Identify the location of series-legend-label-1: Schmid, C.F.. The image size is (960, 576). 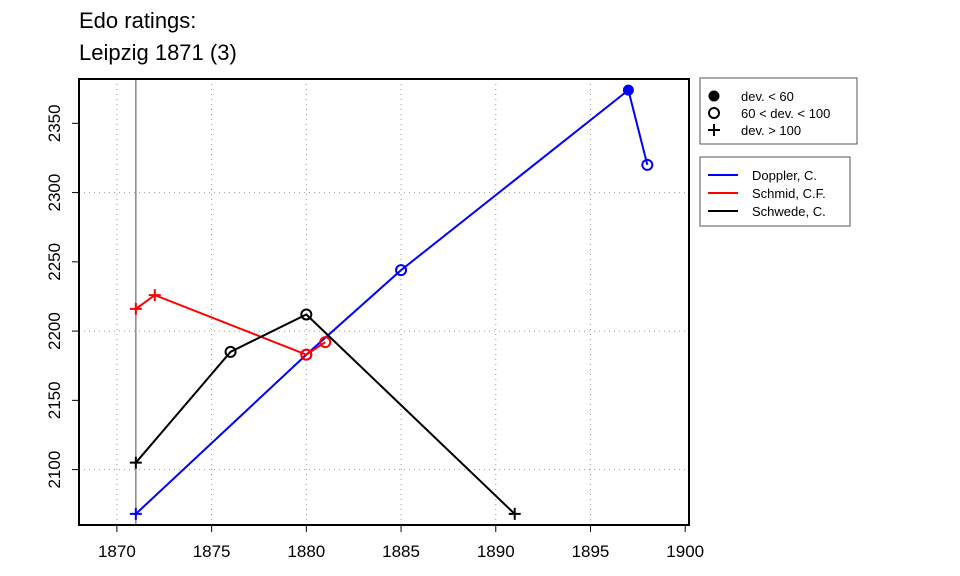
(789, 193).